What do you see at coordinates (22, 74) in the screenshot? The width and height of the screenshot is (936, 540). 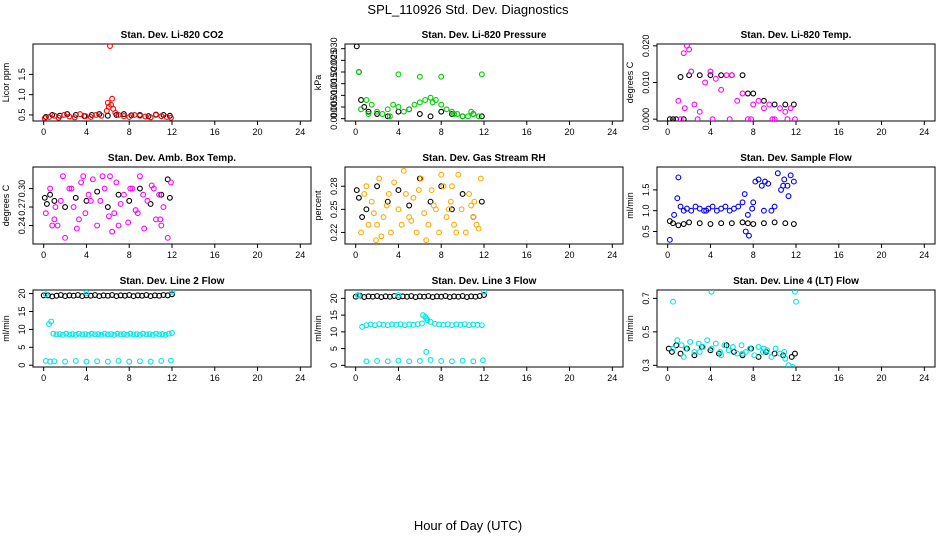 I see `y-tick-label: 1.5` at bounding box center [22, 74].